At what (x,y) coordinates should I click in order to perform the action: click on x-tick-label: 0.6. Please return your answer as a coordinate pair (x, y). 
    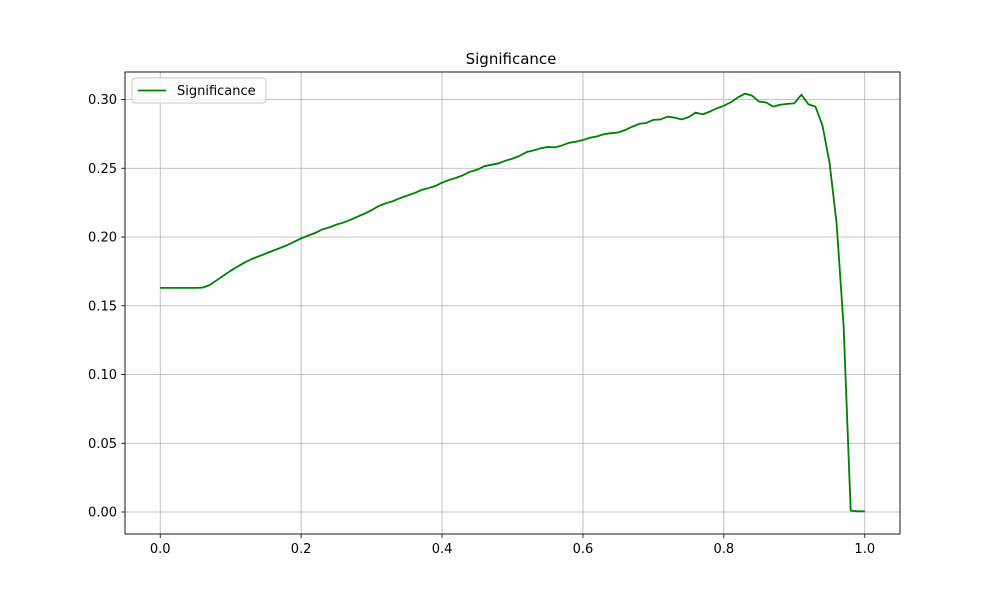
    Looking at the image, I should click on (583, 549).